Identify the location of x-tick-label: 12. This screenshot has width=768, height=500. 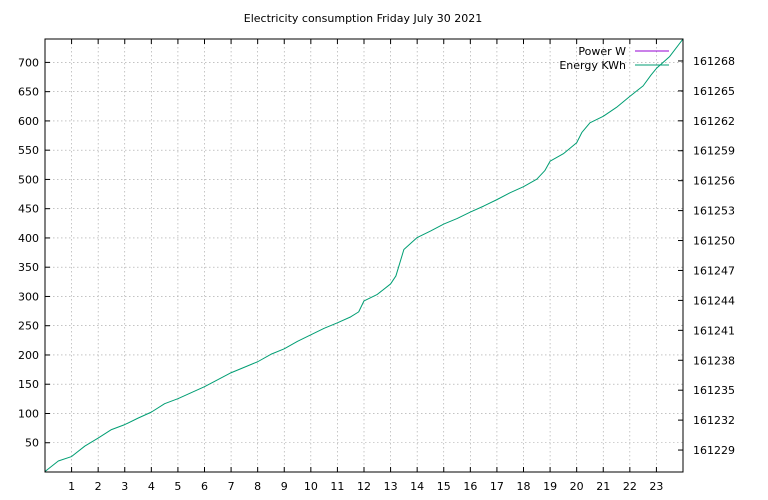
(364, 486).